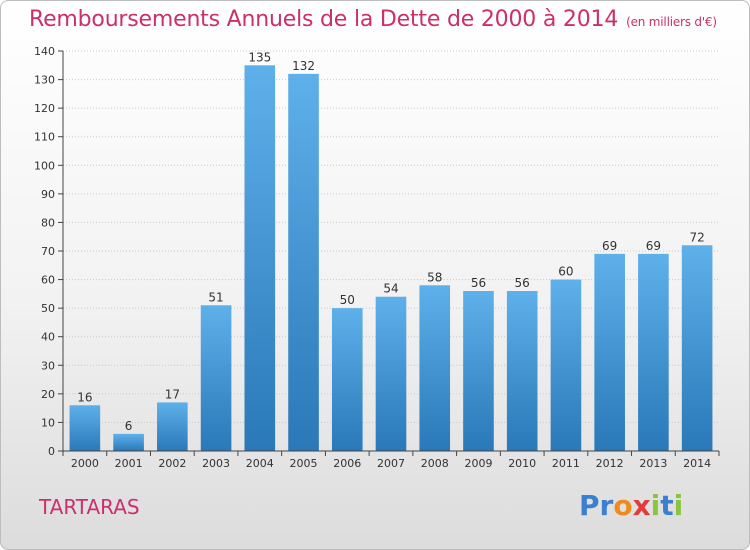 This screenshot has height=550, width=750. I want to click on x-tick-label-2003: 2003, so click(216, 463).